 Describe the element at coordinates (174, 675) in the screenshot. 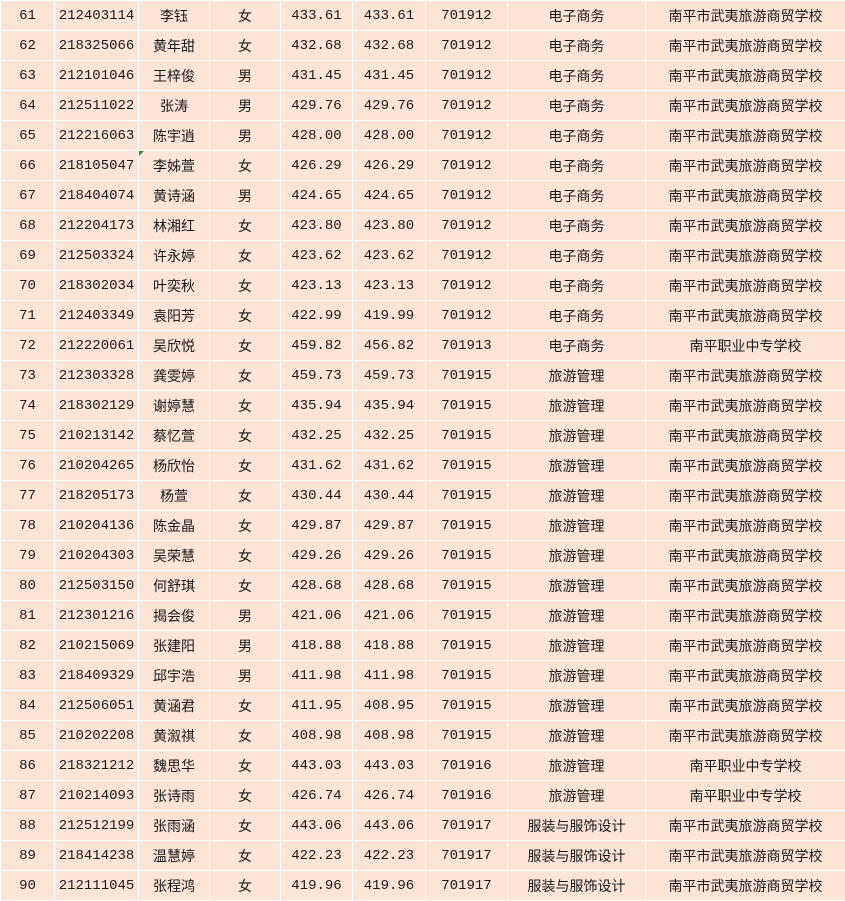

I see `cell-student-name: 邱宇浩` at that location.